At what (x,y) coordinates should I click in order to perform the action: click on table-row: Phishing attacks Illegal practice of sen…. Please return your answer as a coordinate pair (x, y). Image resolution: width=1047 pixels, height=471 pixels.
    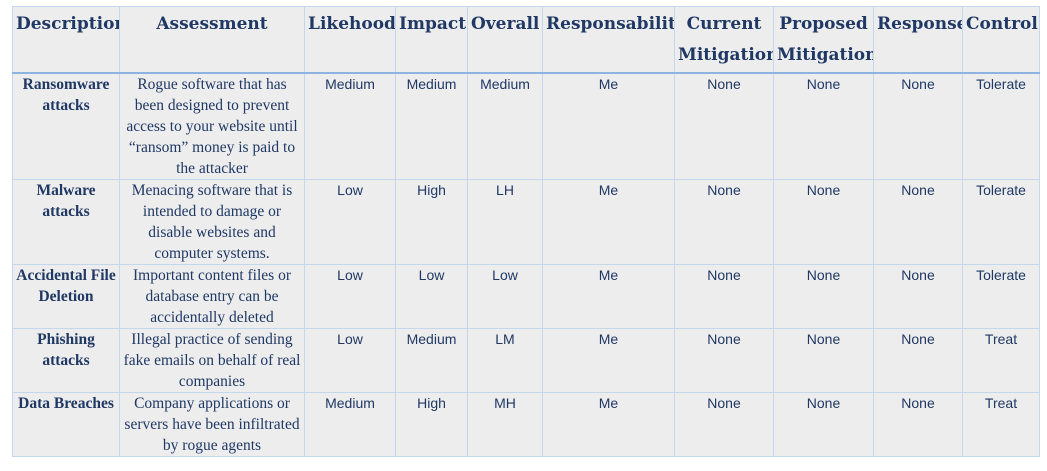
    Looking at the image, I should click on (526, 360).